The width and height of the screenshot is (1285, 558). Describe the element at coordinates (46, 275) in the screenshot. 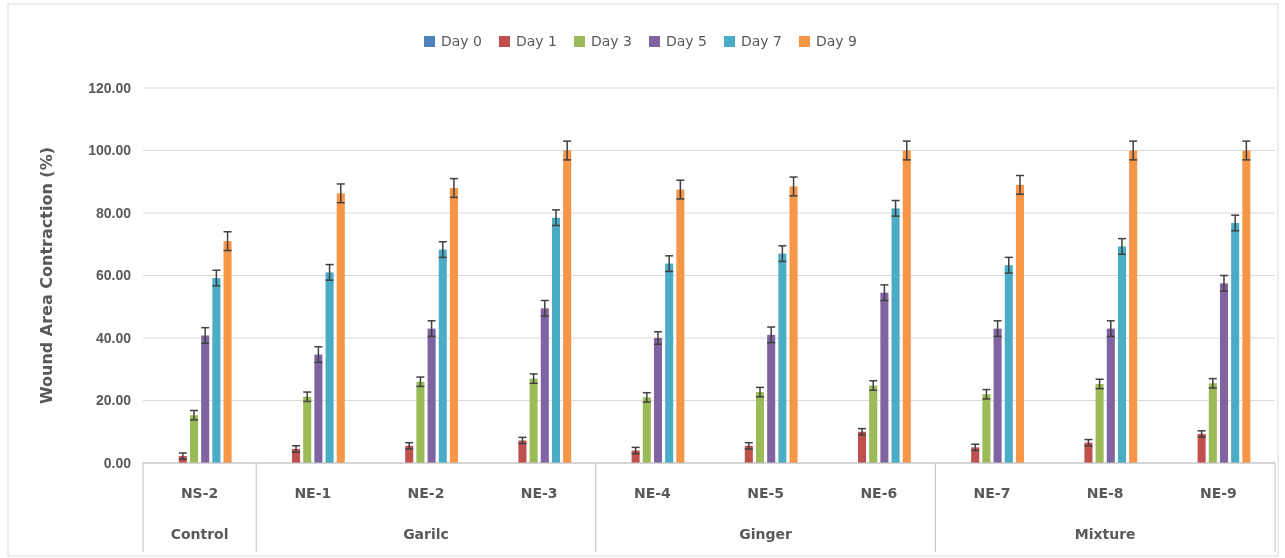

I see `y-axis-title: Wound Area Contraction (%)` at that location.